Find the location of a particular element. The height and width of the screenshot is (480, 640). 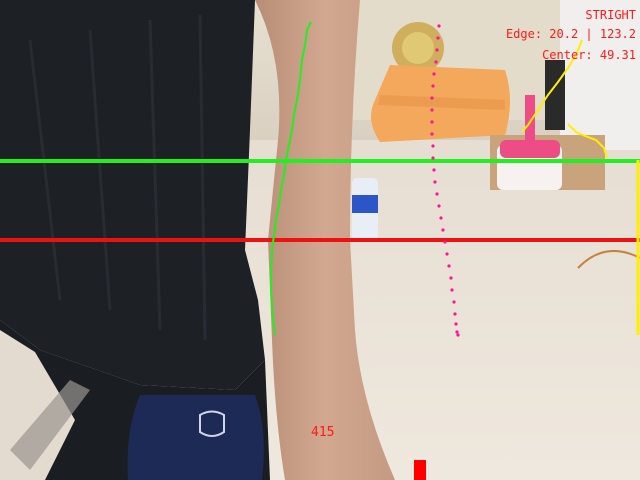

left-edge-trace is located at coordinates (291, 178).